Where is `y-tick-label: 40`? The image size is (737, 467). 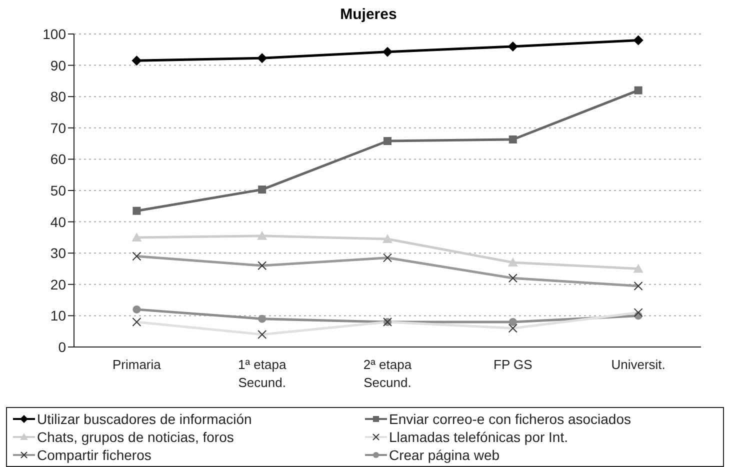 y-tick-label: 40 is located at coordinates (58, 222).